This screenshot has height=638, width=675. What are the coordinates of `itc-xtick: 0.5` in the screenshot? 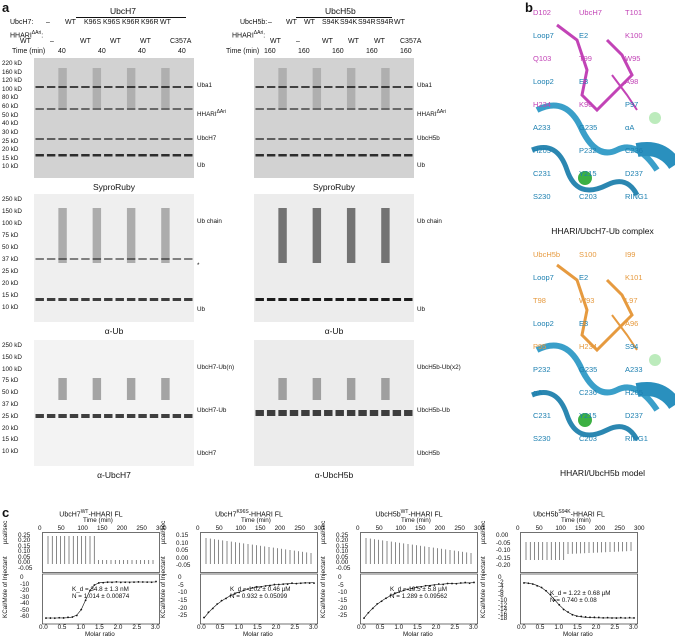 It's located at (62, 627).